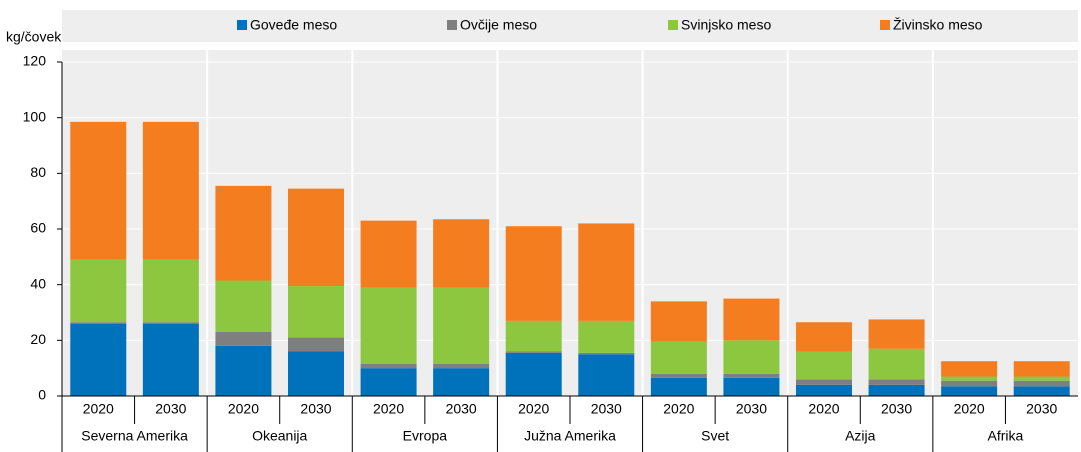 This screenshot has height=452, width=1081. Describe the element at coordinates (38, 228) in the screenshot. I see `y-tick-label: 60` at that location.